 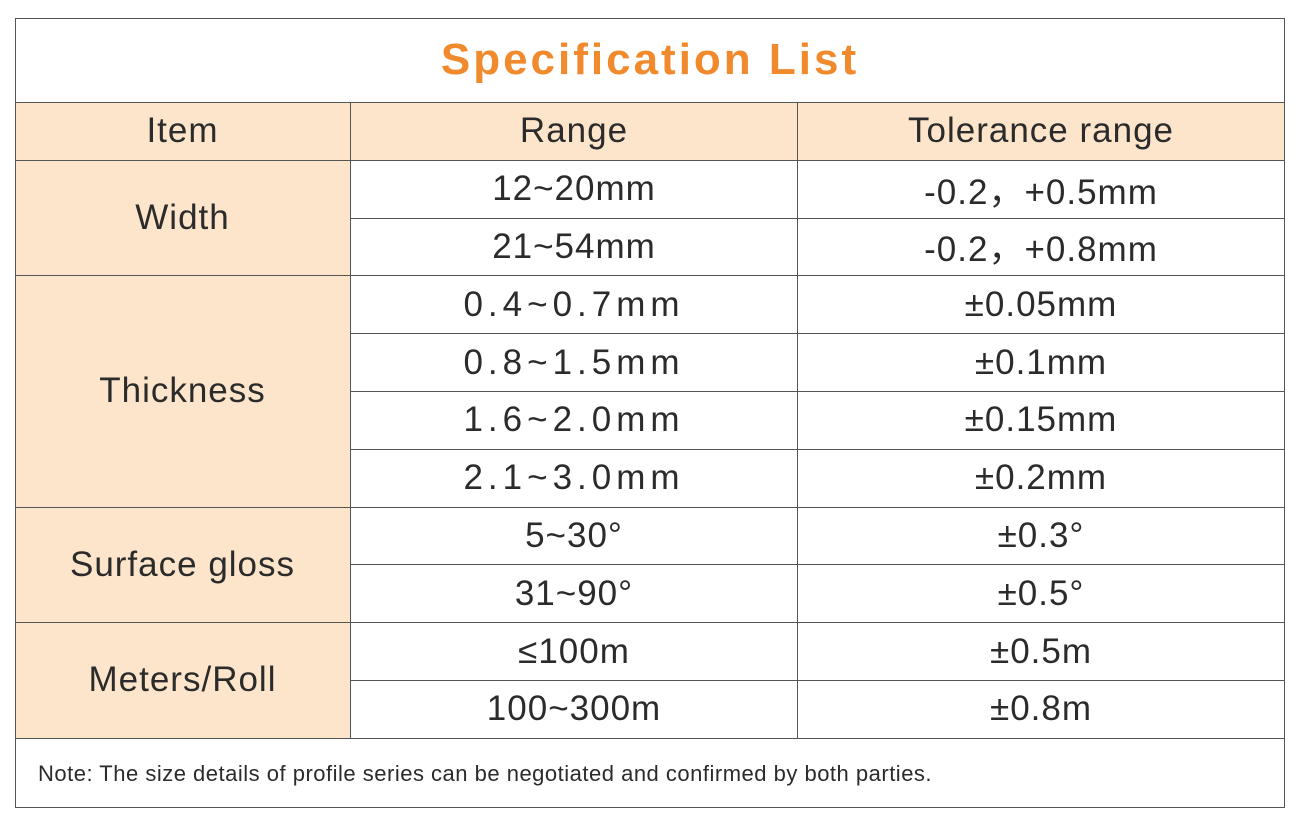 What do you see at coordinates (574, 652) in the screenshot?
I see `range-cell: ≤100m` at bounding box center [574, 652].